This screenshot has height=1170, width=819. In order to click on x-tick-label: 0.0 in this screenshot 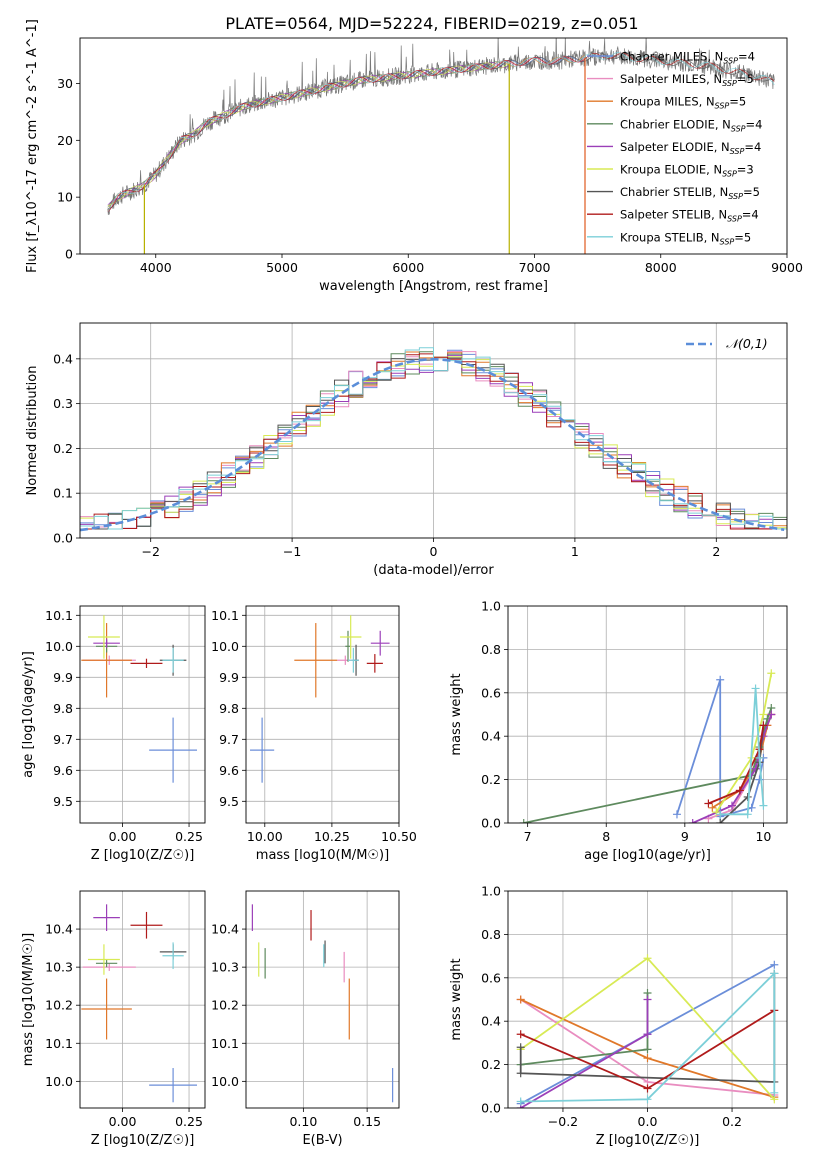, I will do `click(648, 1121)`.